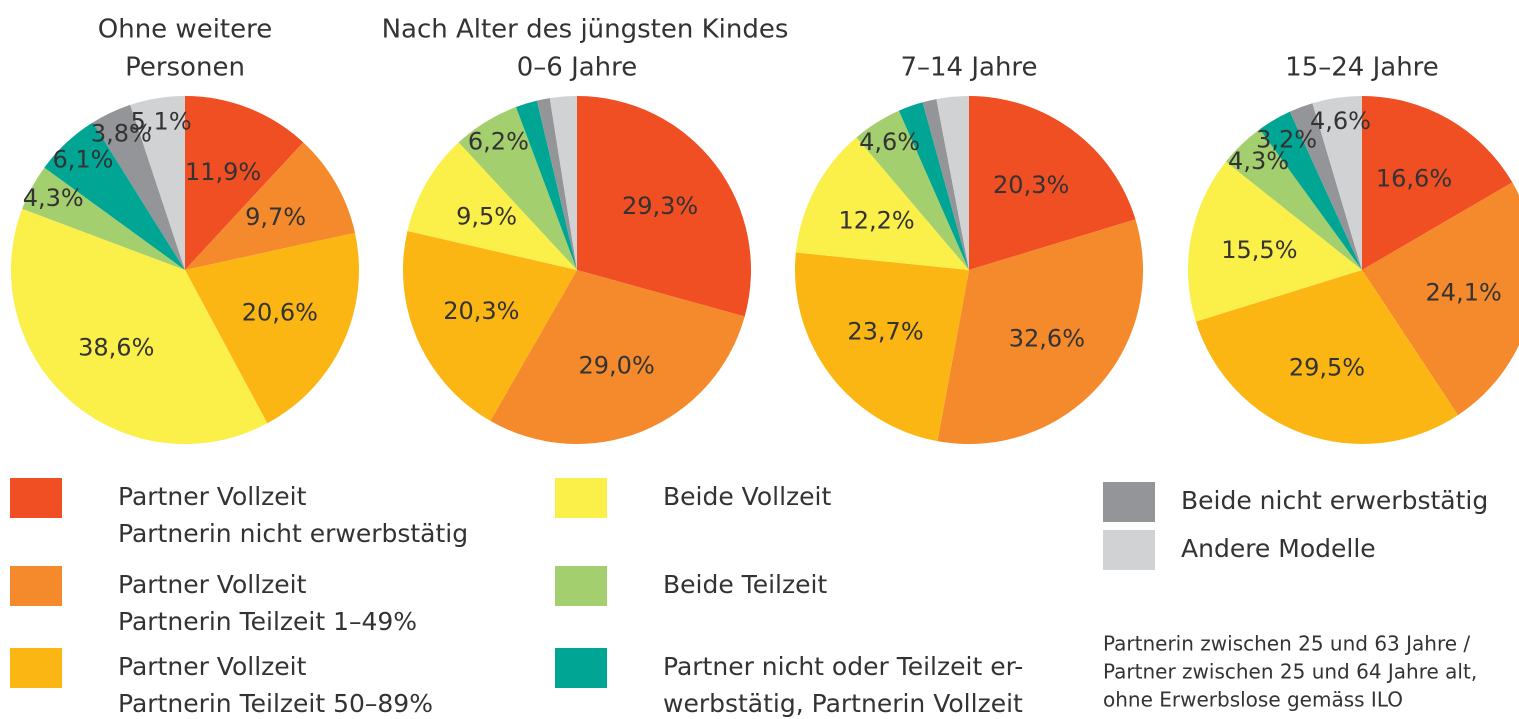 Image resolution: width=1519 pixels, height=719 pixels. Describe the element at coordinates (876, 220) in the screenshot. I see `value-label: 12,2%` at that location.